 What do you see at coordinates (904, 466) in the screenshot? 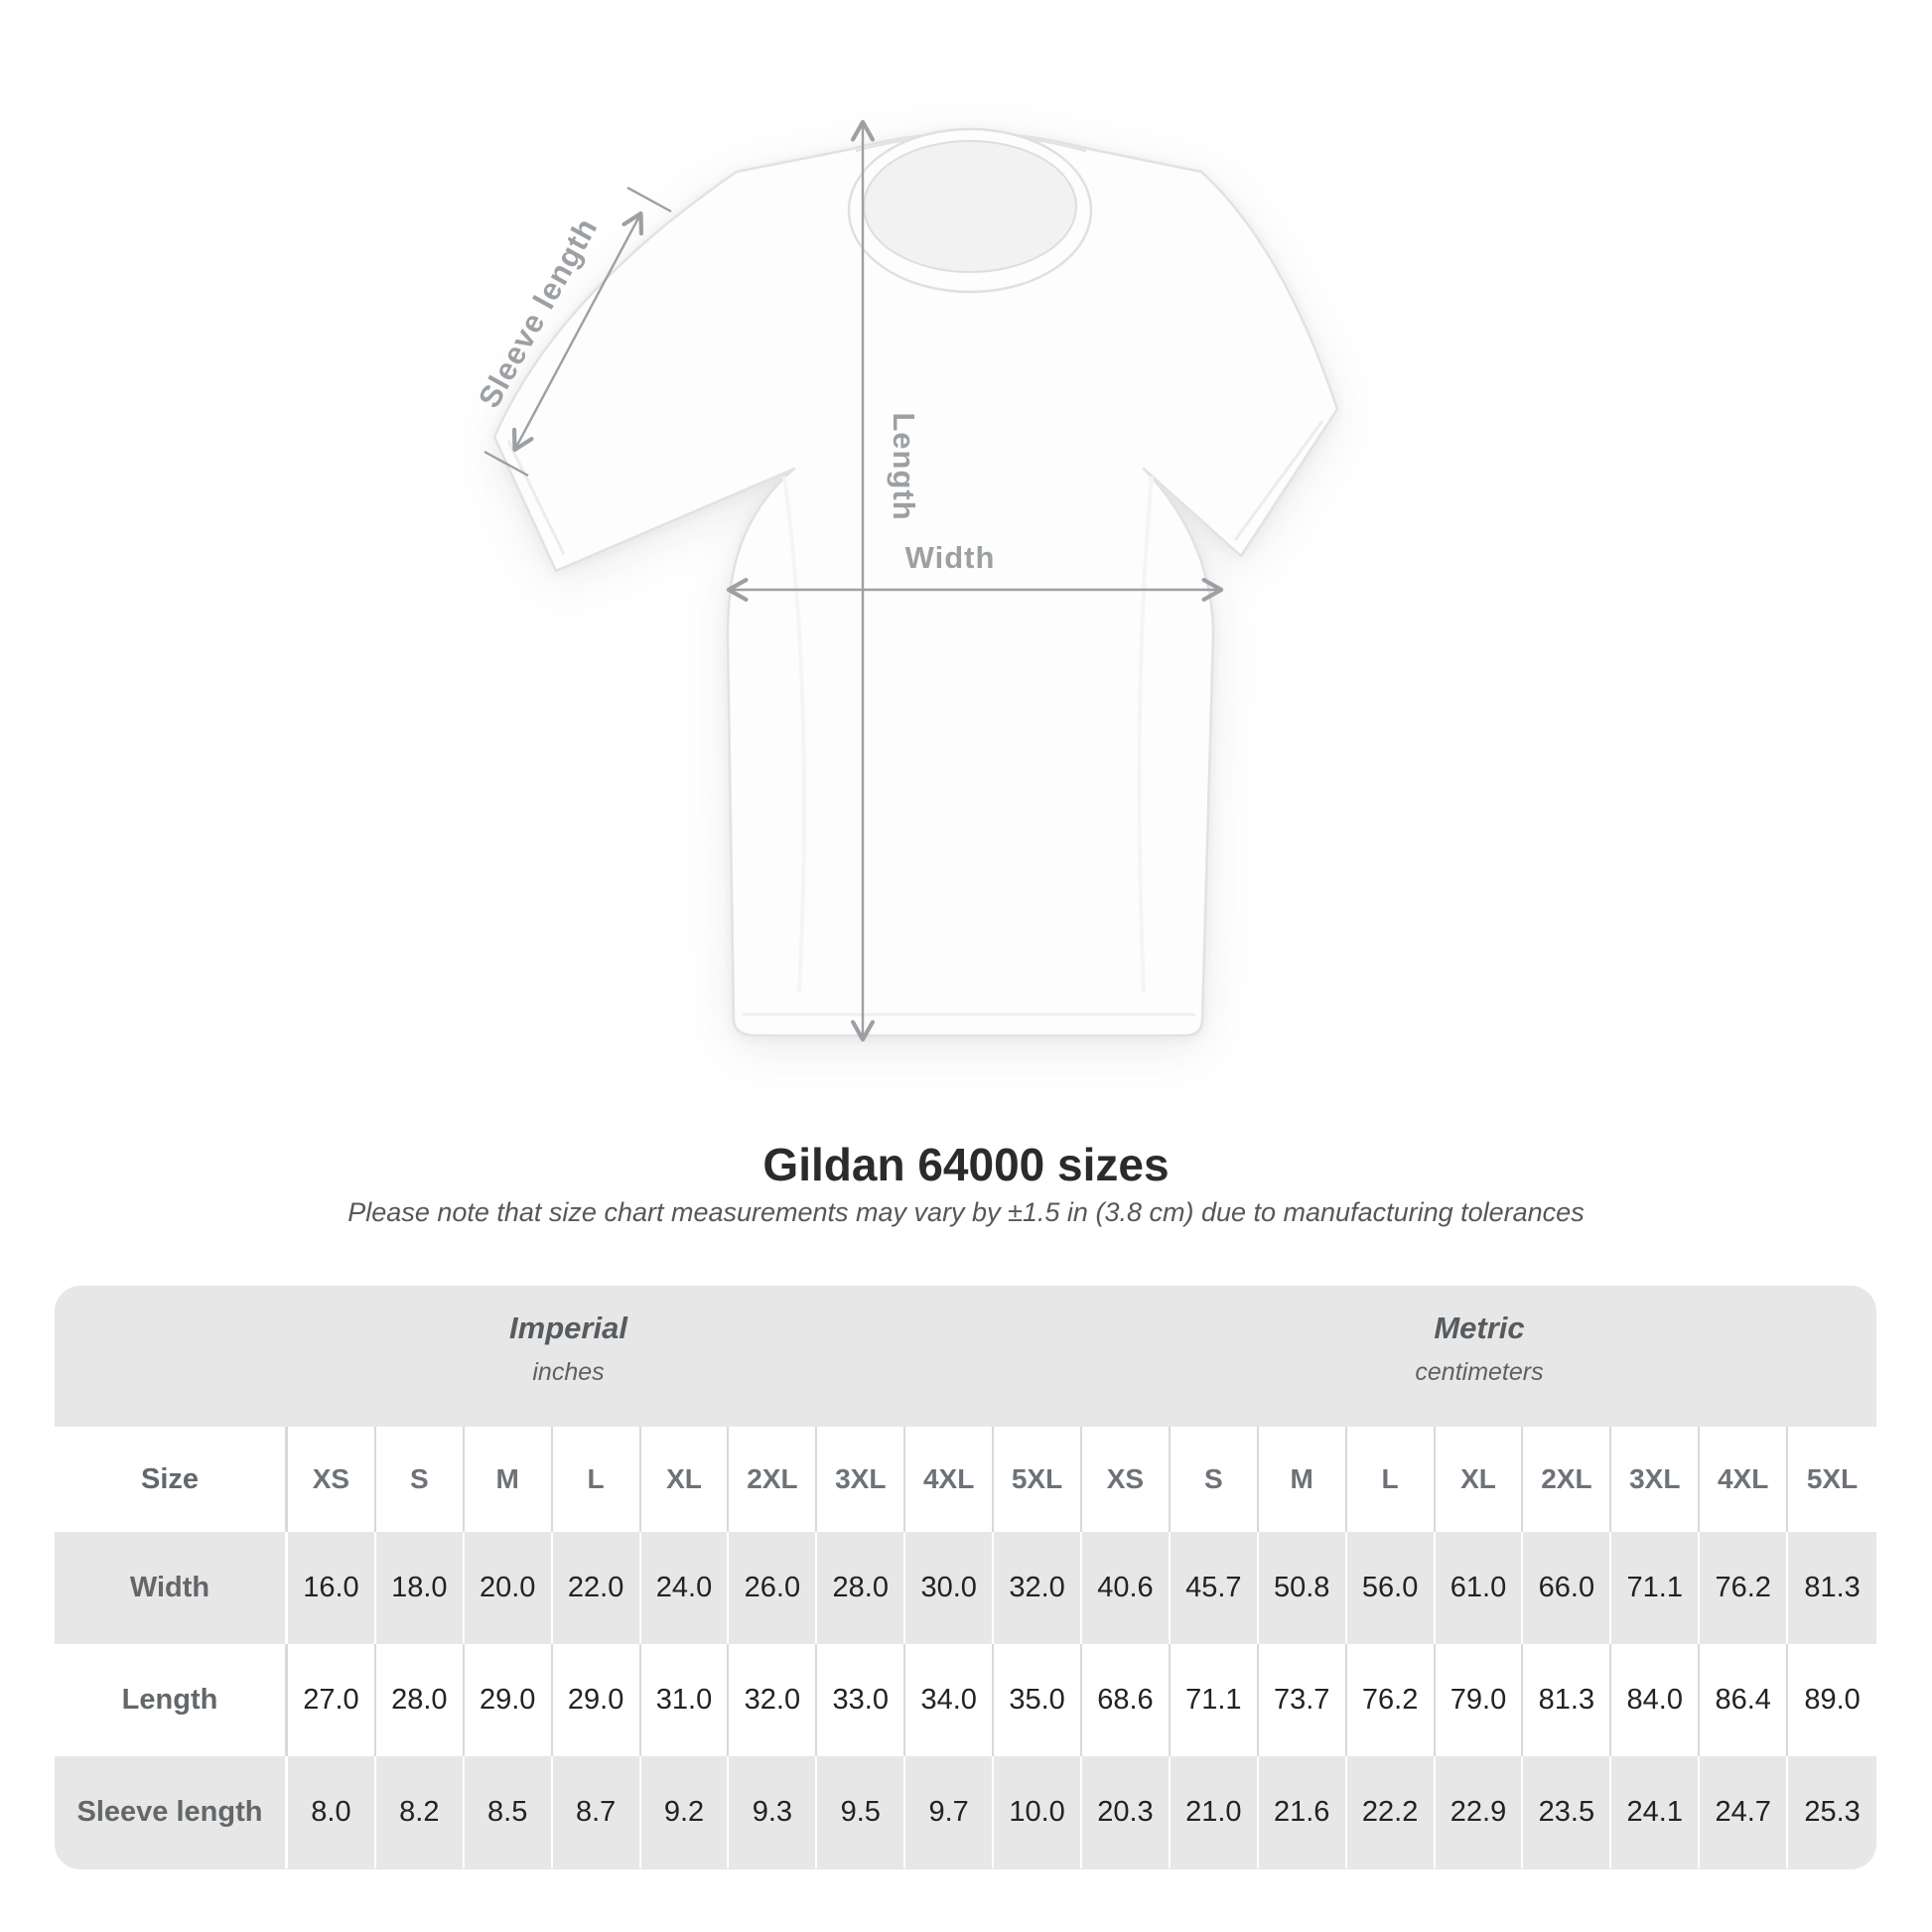
I see `length-label: Length` at bounding box center [904, 466].